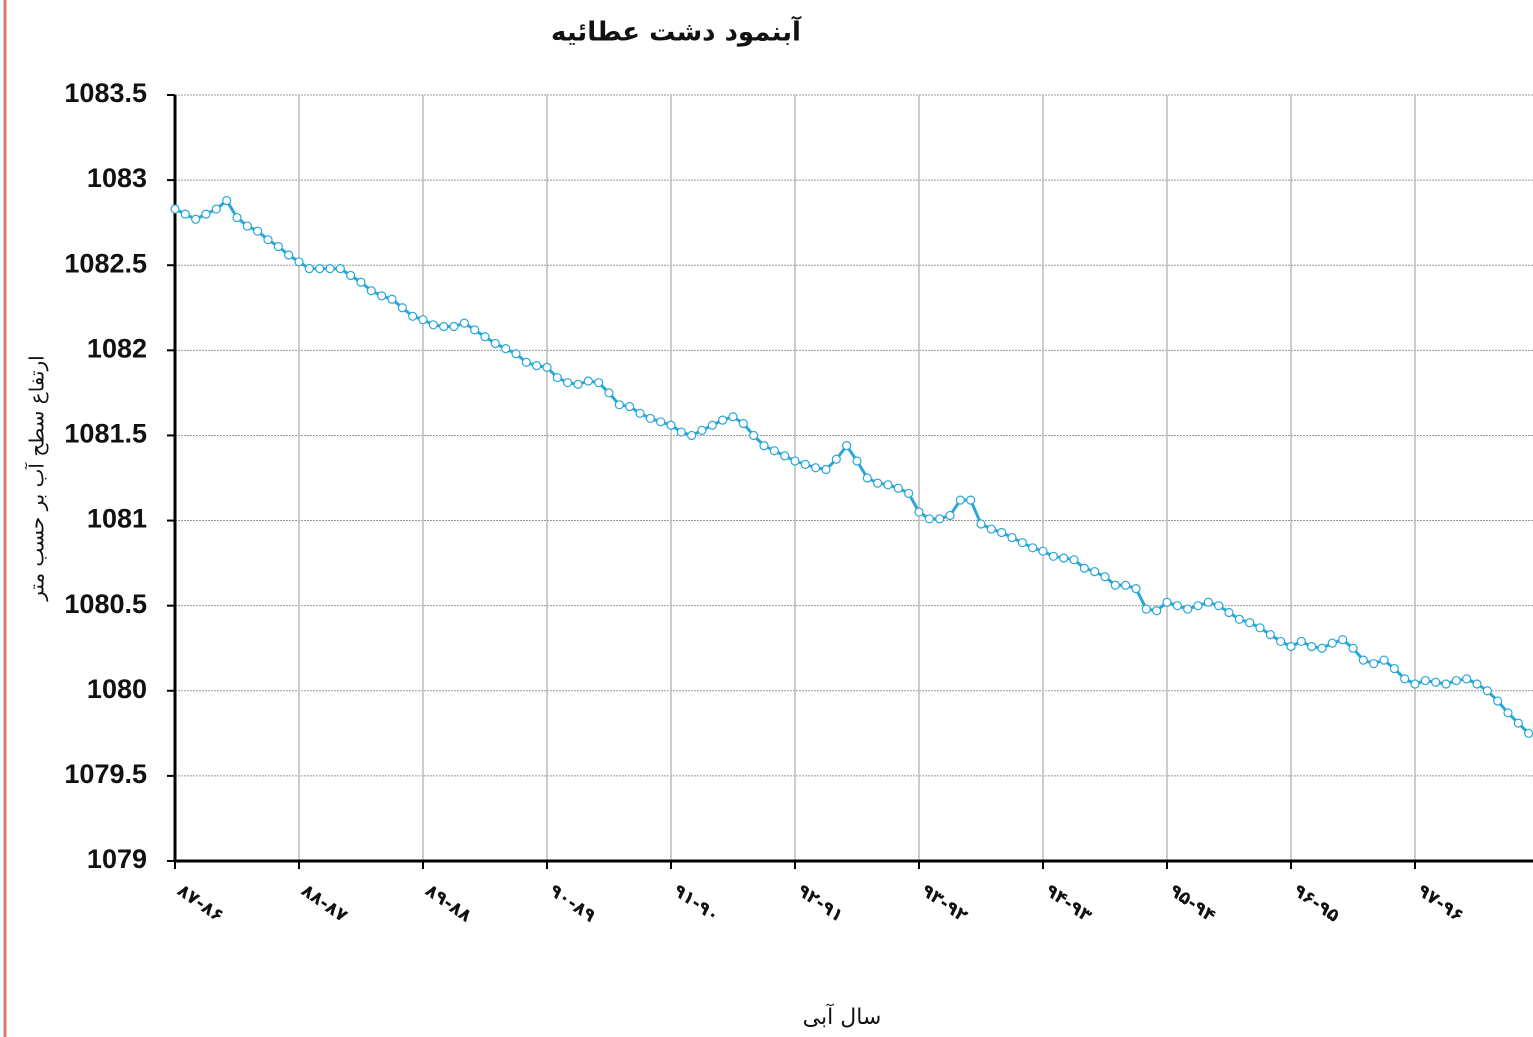 This screenshot has height=1037, width=1533. I want to click on y-axis-label: ارتفاع سطح آب بر حسب متر, so click(36, 478).